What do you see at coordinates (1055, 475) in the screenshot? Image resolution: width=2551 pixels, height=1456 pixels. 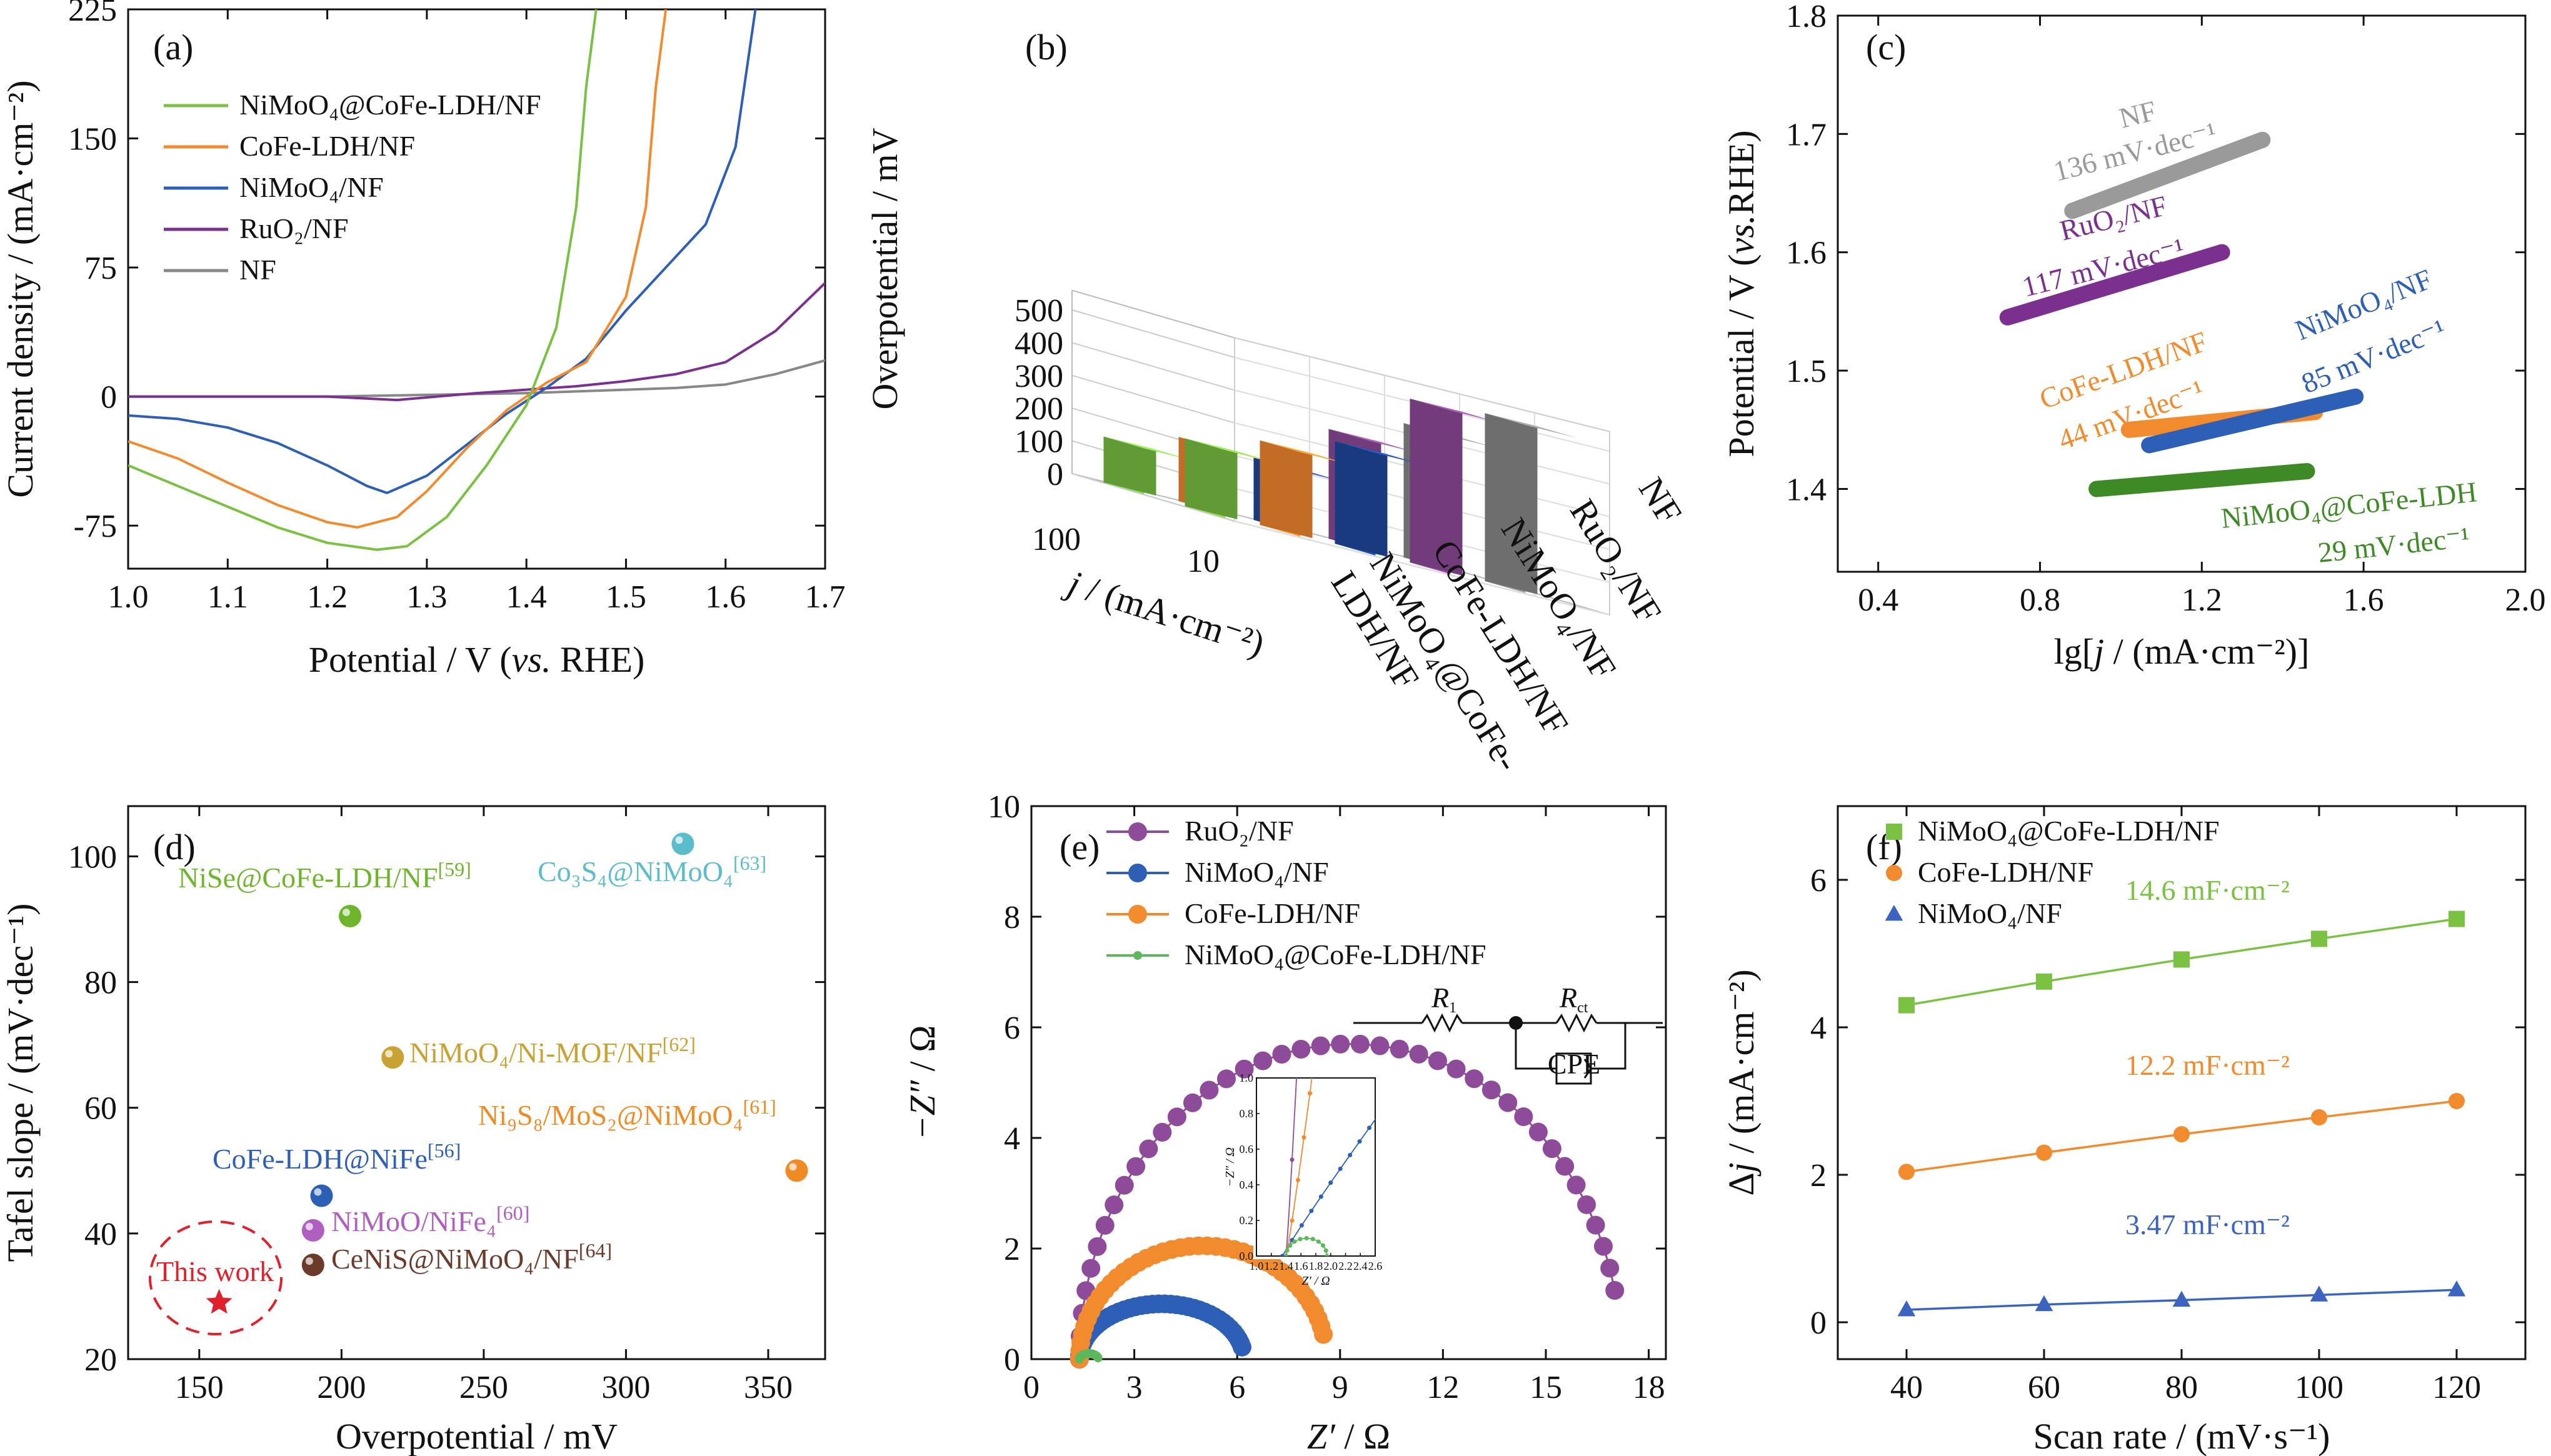 I see `z-tick-label: 0` at bounding box center [1055, 475].